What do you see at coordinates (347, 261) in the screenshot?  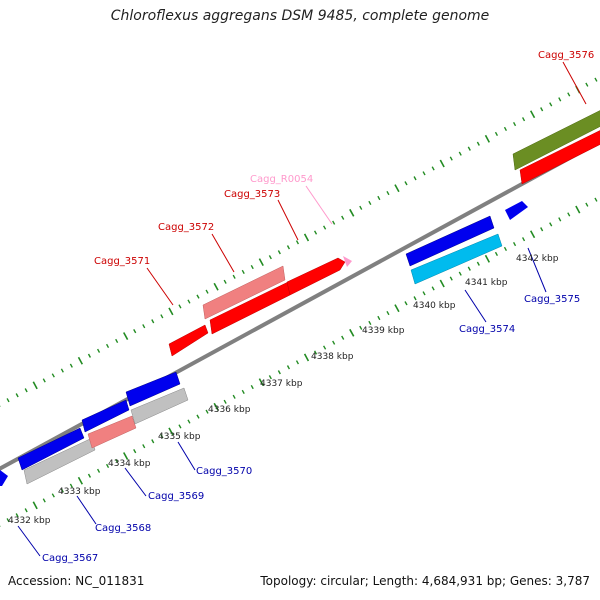 I see `gene-cagg-r0054` at bounding box center [347, 261].